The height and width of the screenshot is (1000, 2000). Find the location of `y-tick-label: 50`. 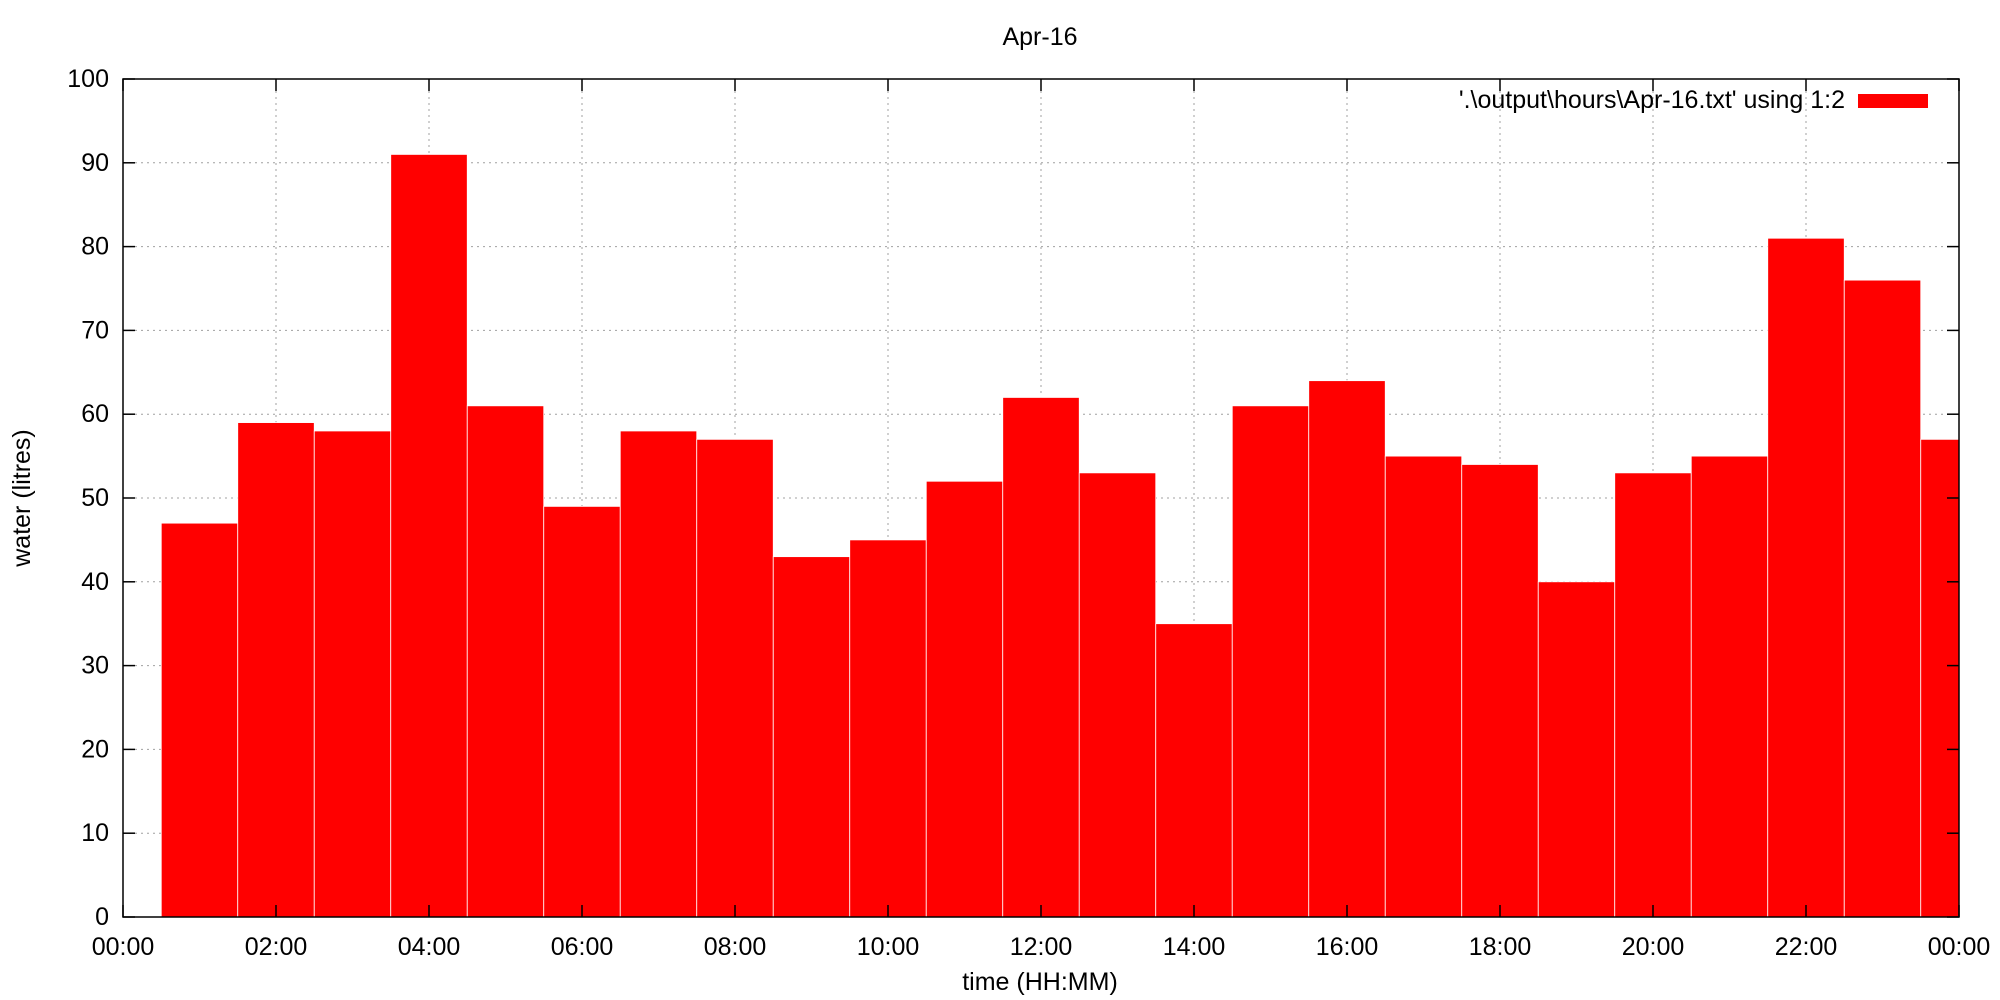

y-tick-label: 50 is located at coordinates (95, 498).